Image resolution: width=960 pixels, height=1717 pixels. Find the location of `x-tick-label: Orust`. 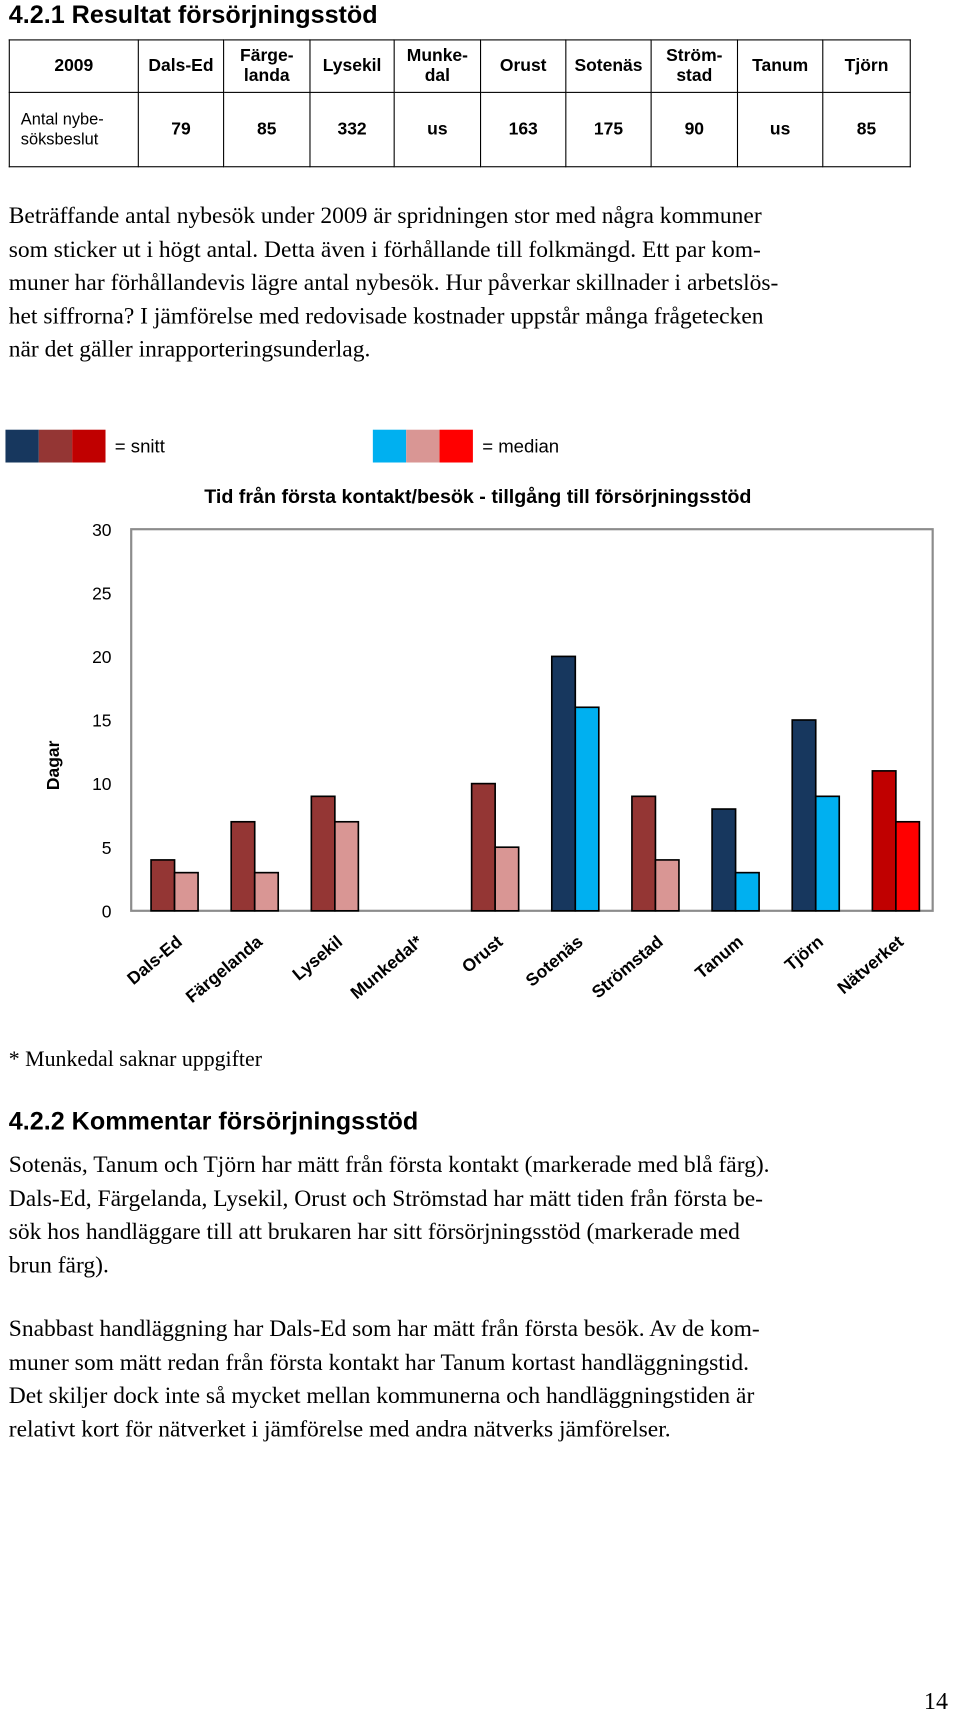

x-tick-label: Orust is located at coordinates (482, 953).